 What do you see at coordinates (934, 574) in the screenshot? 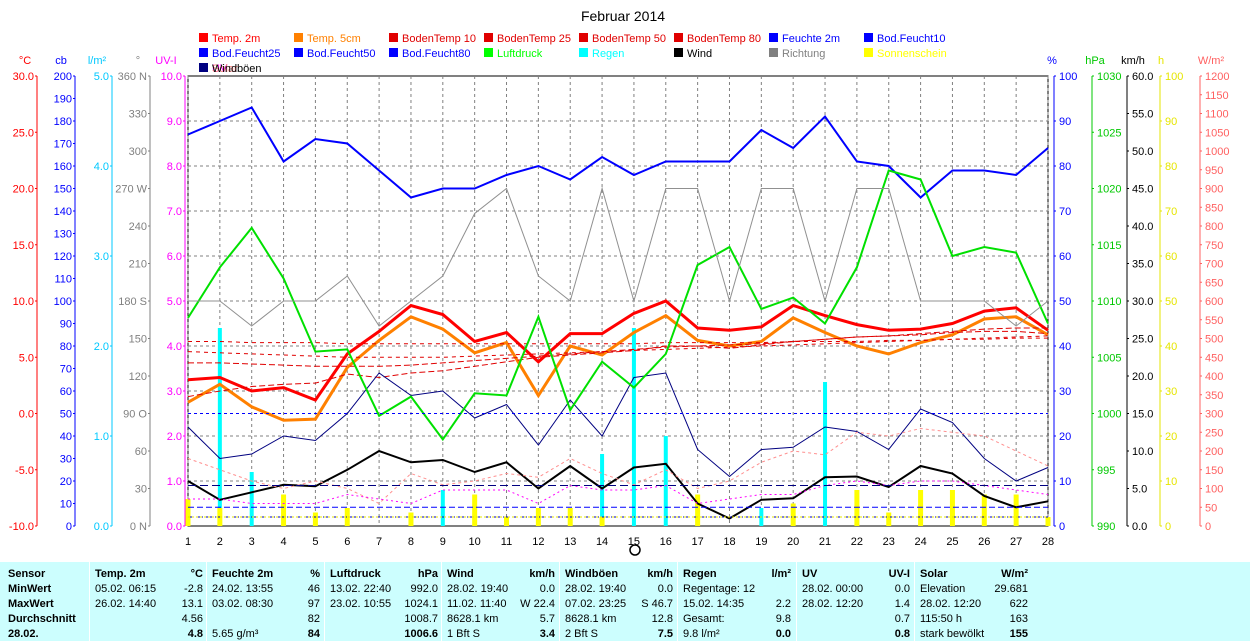
I see `stats-column-title: Solar` at bounding box center [934, 574].